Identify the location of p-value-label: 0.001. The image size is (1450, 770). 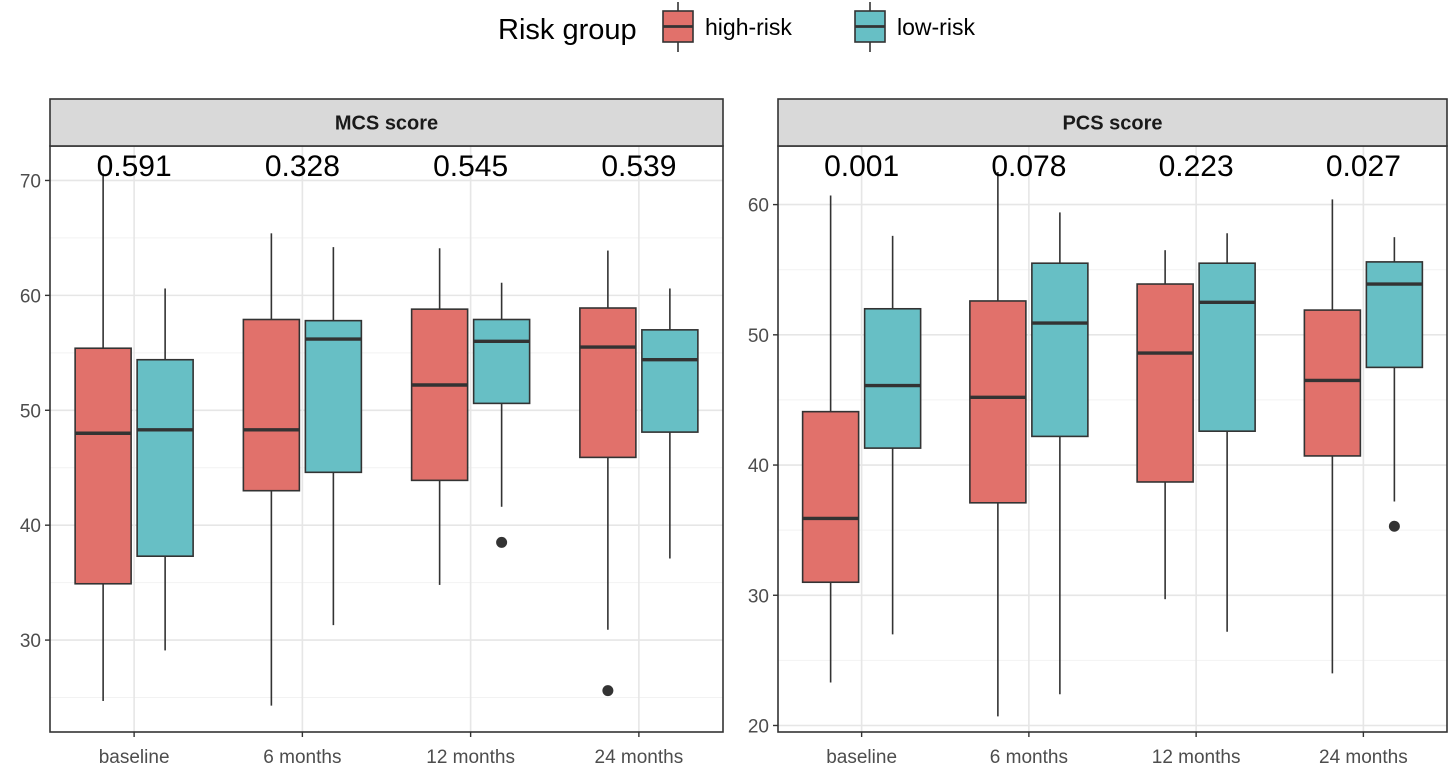
(861, 166).